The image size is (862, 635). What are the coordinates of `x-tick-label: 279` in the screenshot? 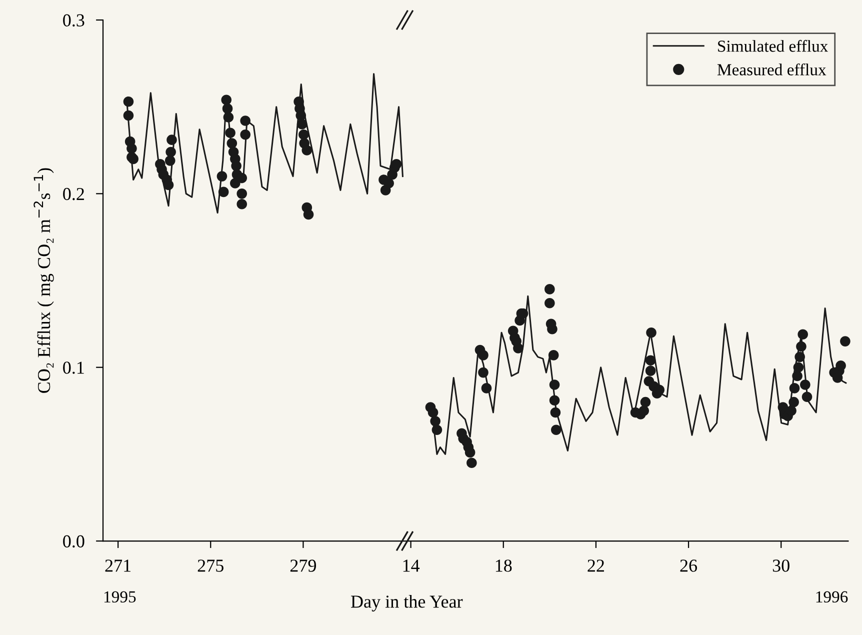 It's located at (303, 566).